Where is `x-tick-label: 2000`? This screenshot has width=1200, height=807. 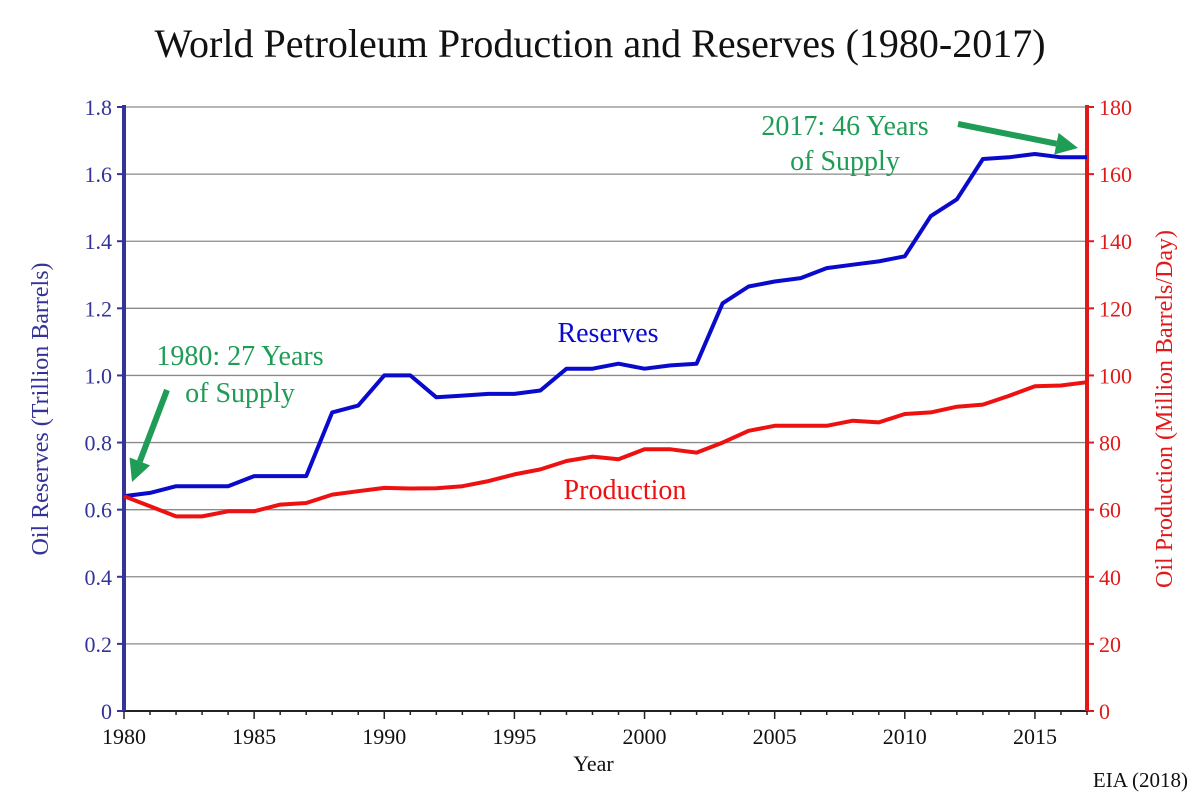
x-tick-label: 2000 is located at coordinates (645, 736).